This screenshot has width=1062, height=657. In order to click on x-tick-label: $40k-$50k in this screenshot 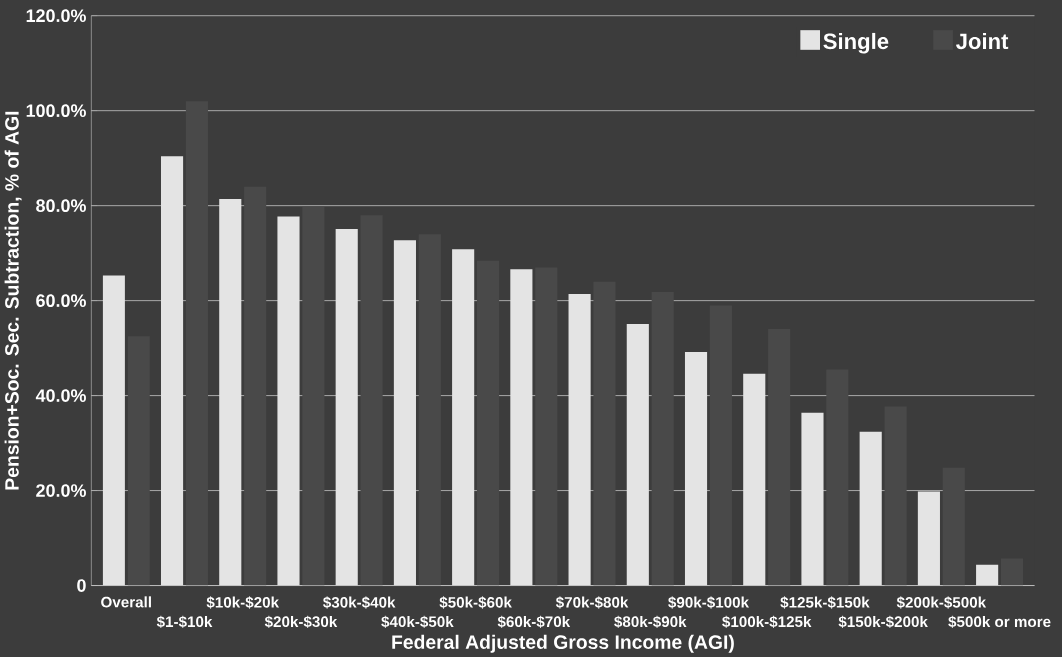, I will do `click(417, 621)`.